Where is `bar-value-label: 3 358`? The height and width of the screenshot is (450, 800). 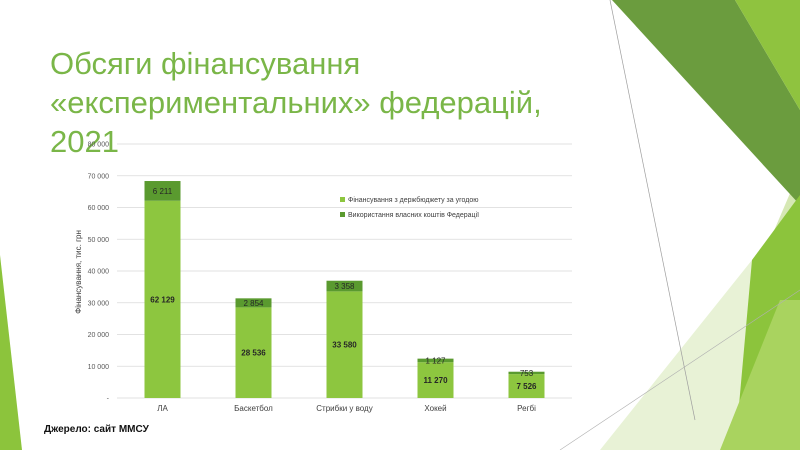 bar-value-label: 3 358 is located at coordinates (344, 286).